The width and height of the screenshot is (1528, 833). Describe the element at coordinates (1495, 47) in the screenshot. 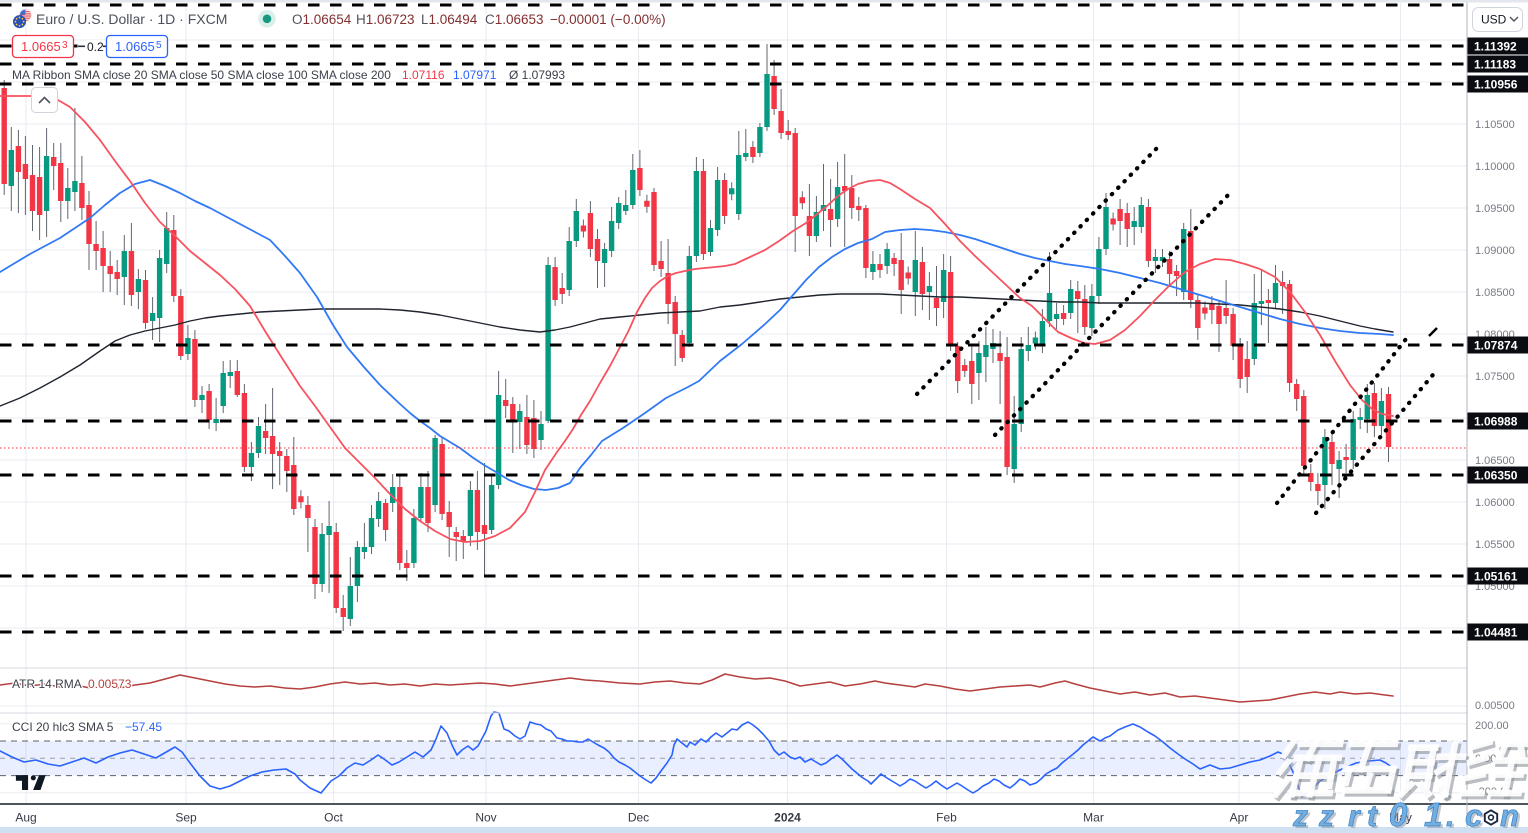

I see `svg-text: 1.11392` at that location.